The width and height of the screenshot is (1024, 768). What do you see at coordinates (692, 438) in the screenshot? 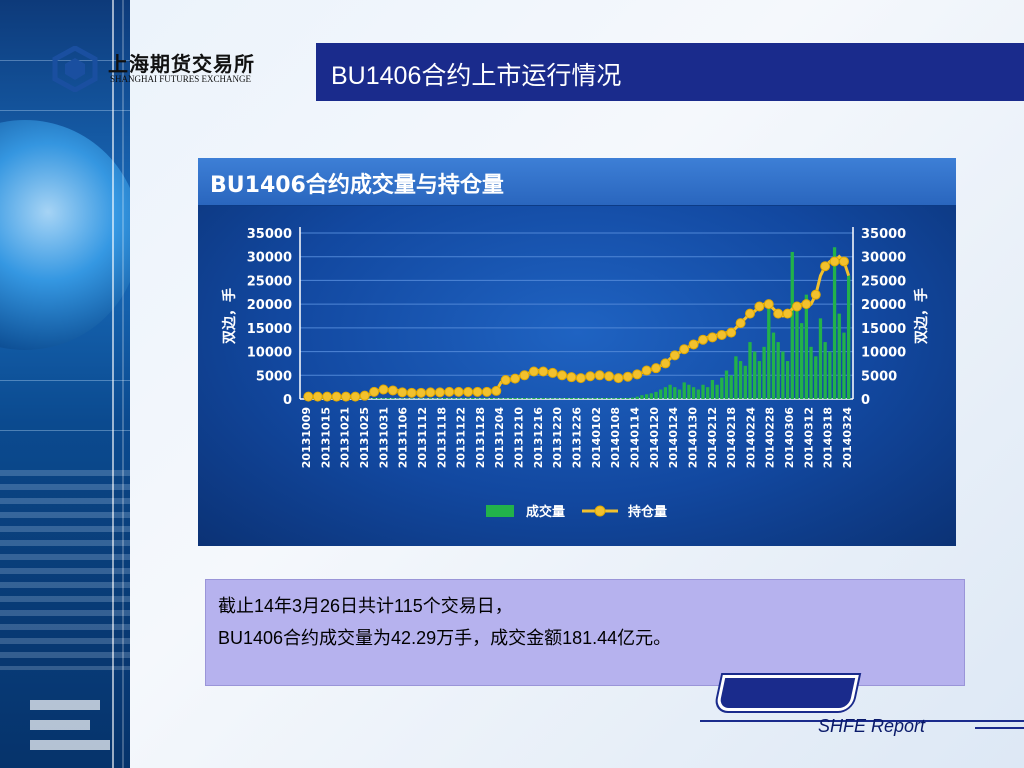
I see `x-tick-label: 20140130` at bounding box center [692, 438].